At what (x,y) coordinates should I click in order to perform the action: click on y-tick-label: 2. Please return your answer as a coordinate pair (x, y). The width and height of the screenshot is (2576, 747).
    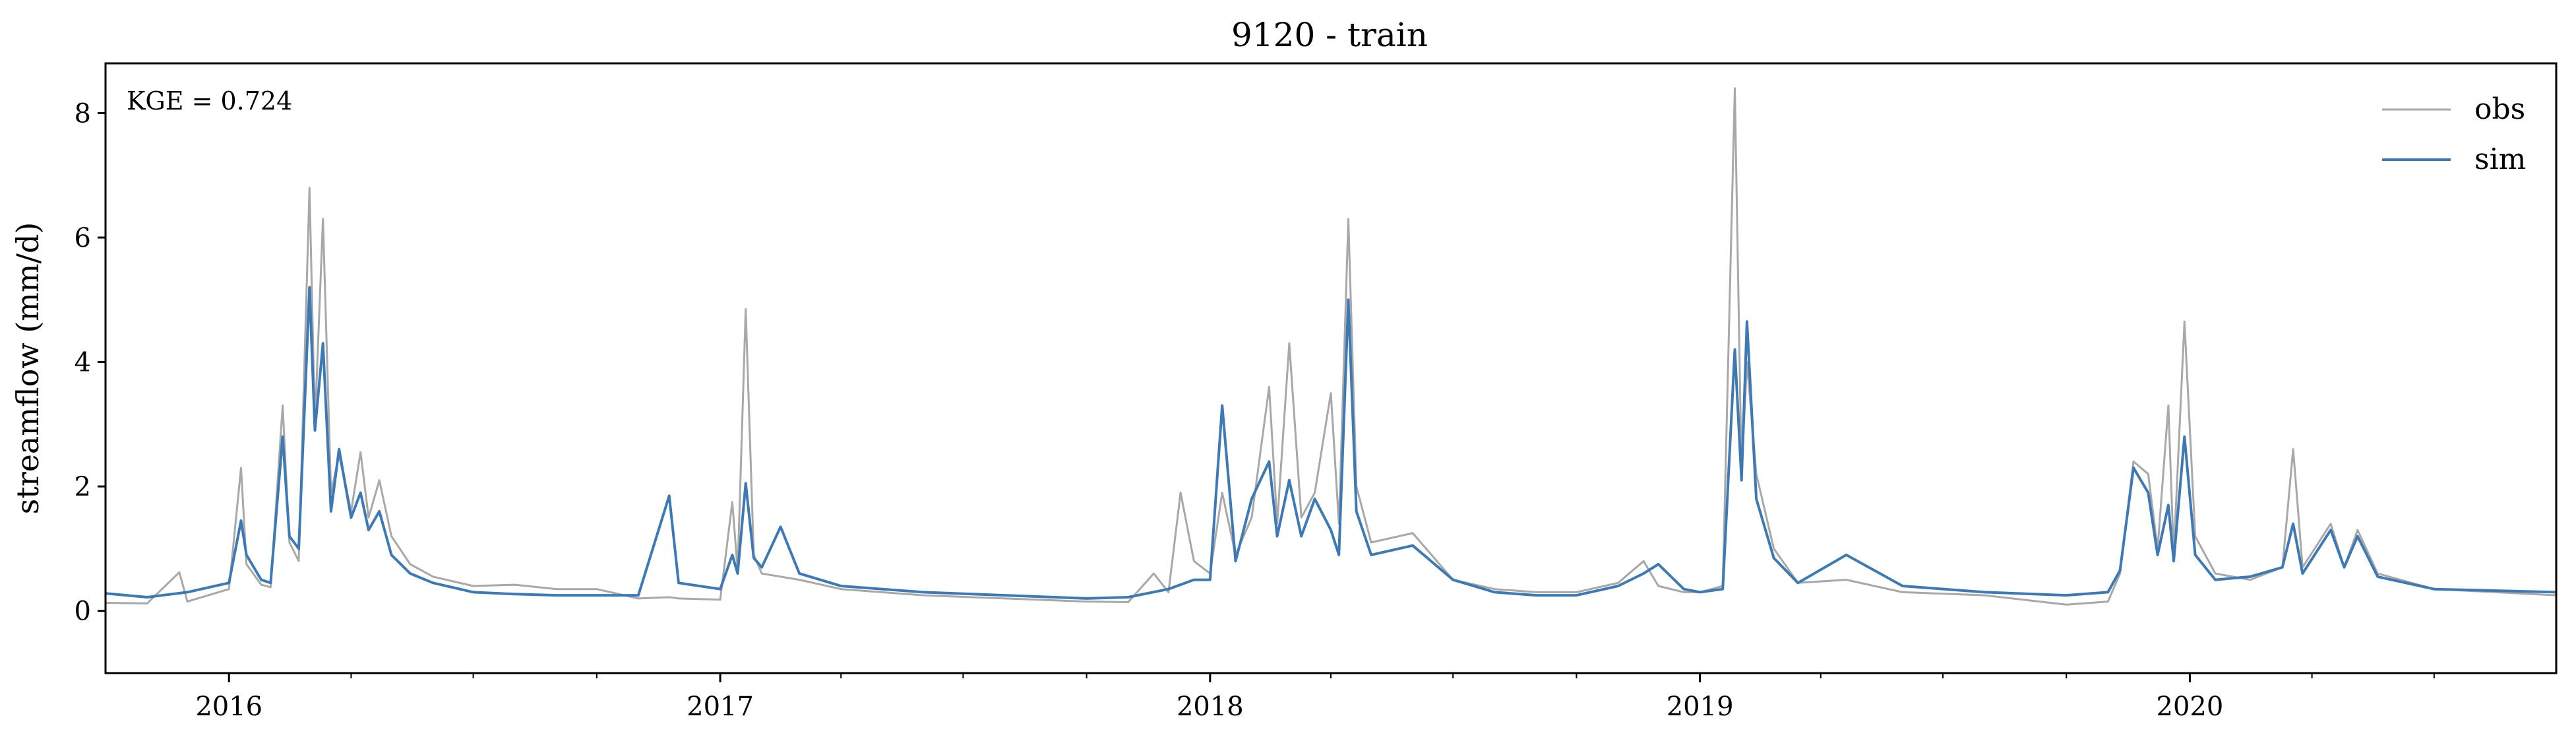
    Looking at the image, I should click on (83, 487).